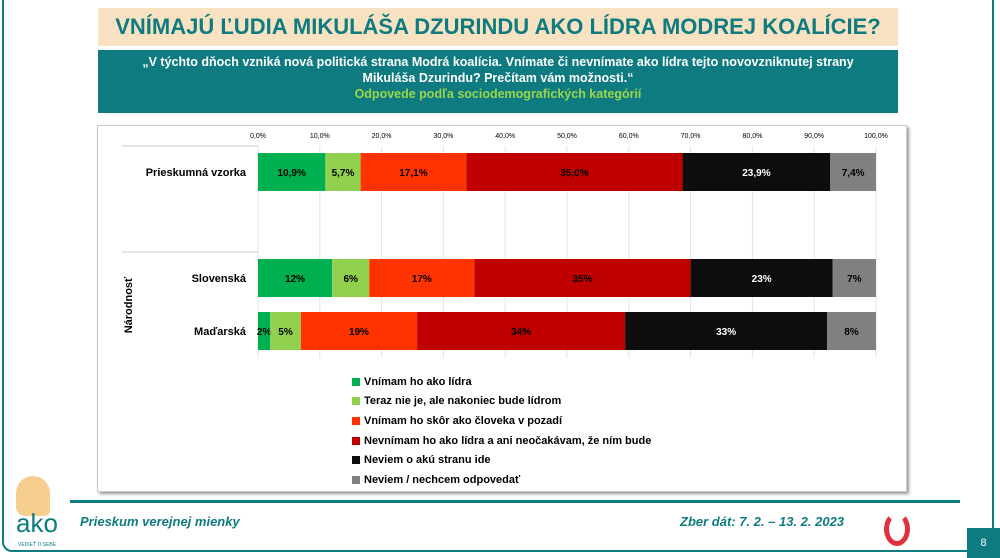 This screenshot has height=558, width=1000. I want to click on tick-label: 40,0%, so click(505, 136).